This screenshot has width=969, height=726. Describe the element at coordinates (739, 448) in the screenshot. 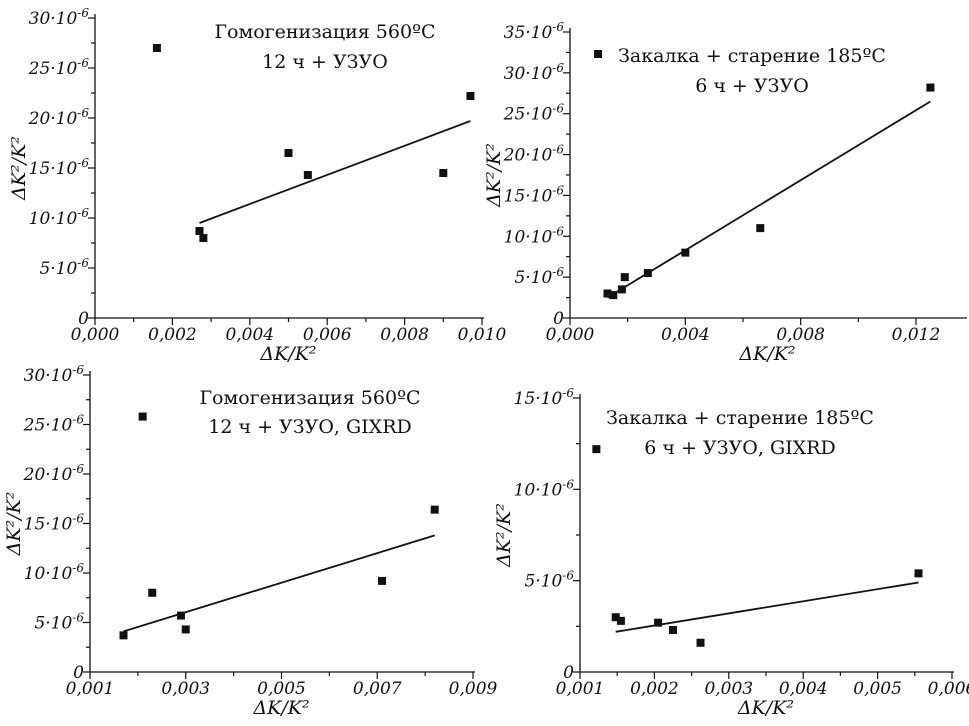

I see `annotation-line-2: 6 ч + УЗУО, GIXRD` at that location.